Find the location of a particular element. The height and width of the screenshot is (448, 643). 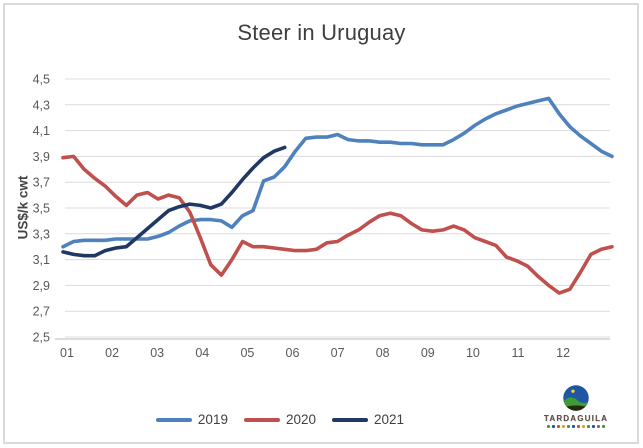

logo-subtext-dots is located at coordinates (576, 426).